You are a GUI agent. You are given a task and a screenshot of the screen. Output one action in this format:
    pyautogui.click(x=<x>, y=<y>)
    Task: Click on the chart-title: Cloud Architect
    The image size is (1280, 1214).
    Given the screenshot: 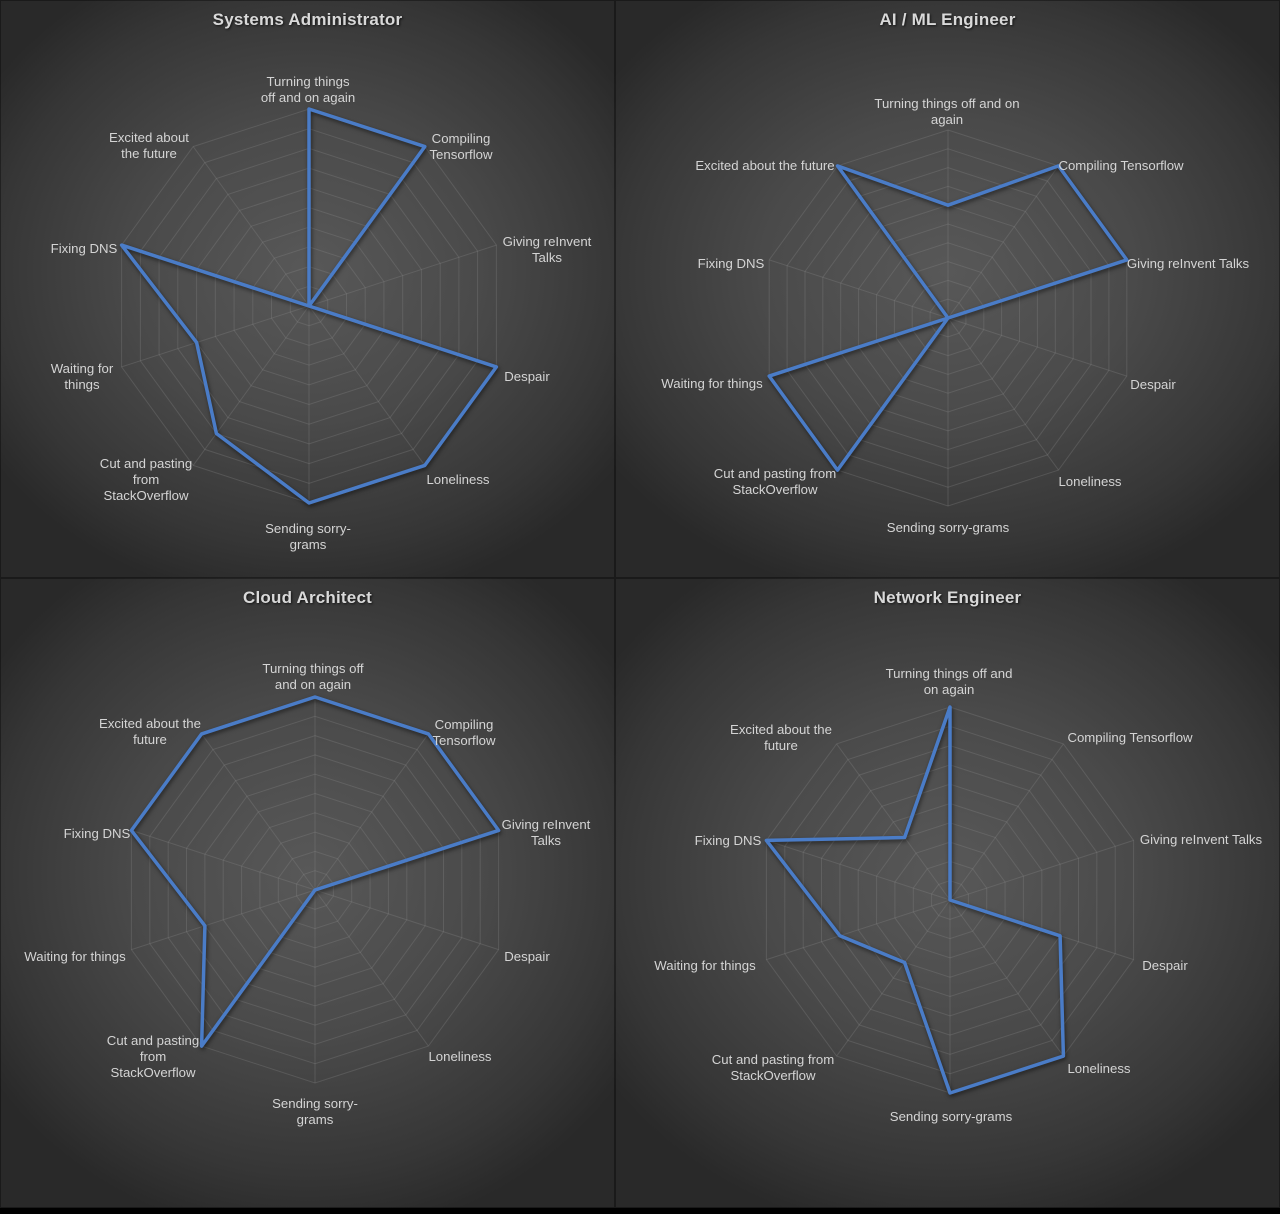 What is the action you would take?
    pyautogui.click(x=307, y=597)
    